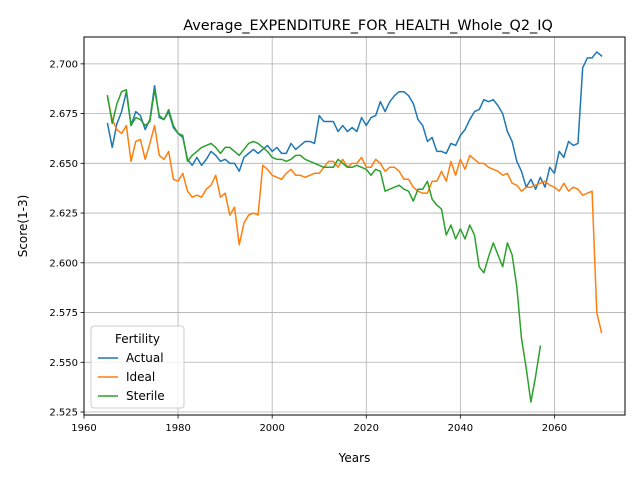  Describe the element at coordinates (554, 428) in the screenshot. I see `x-tick-label: 2060` at that location.